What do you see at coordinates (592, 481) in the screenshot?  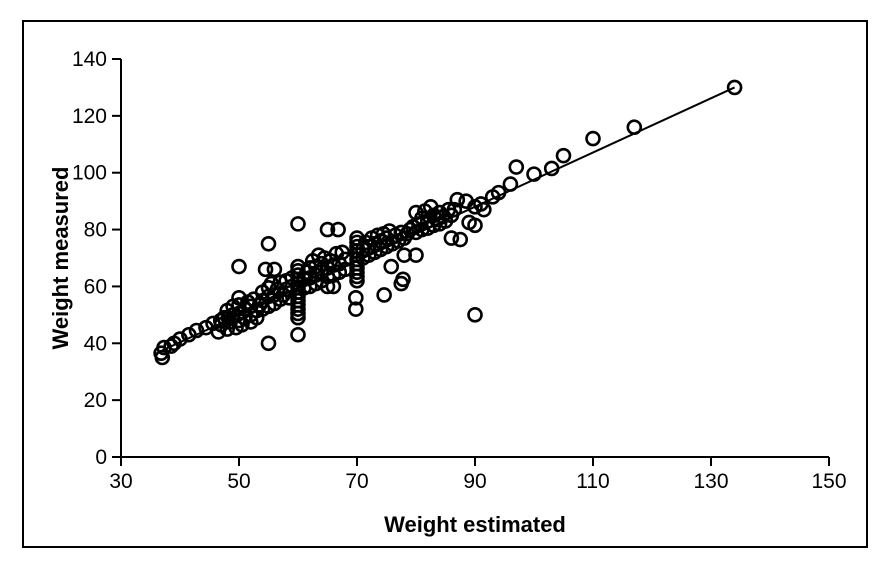 I see `x-tick-label: 110` at bounding box center [592, 481].